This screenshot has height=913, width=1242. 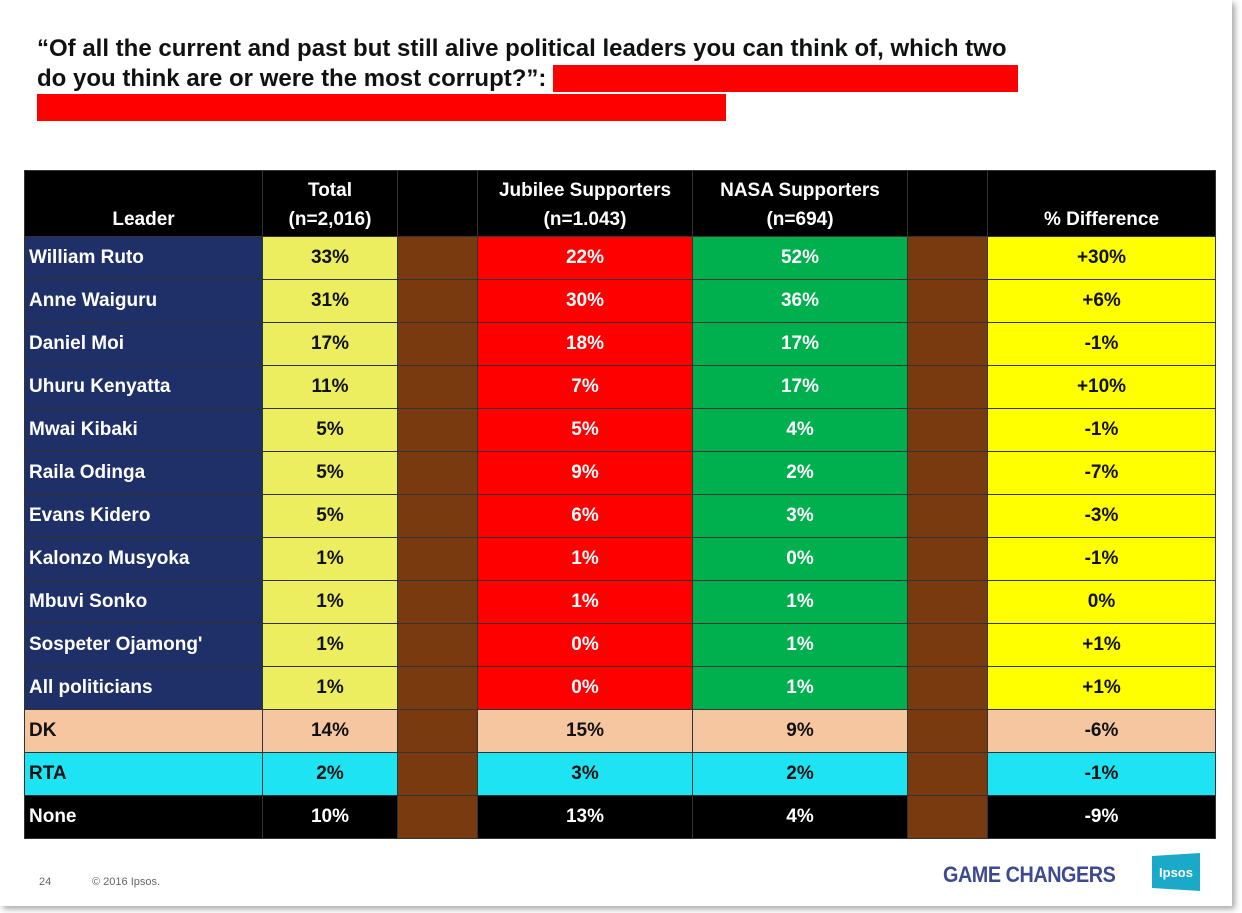 I want to click on cell-total: 33%, so click(x=330, y=258).